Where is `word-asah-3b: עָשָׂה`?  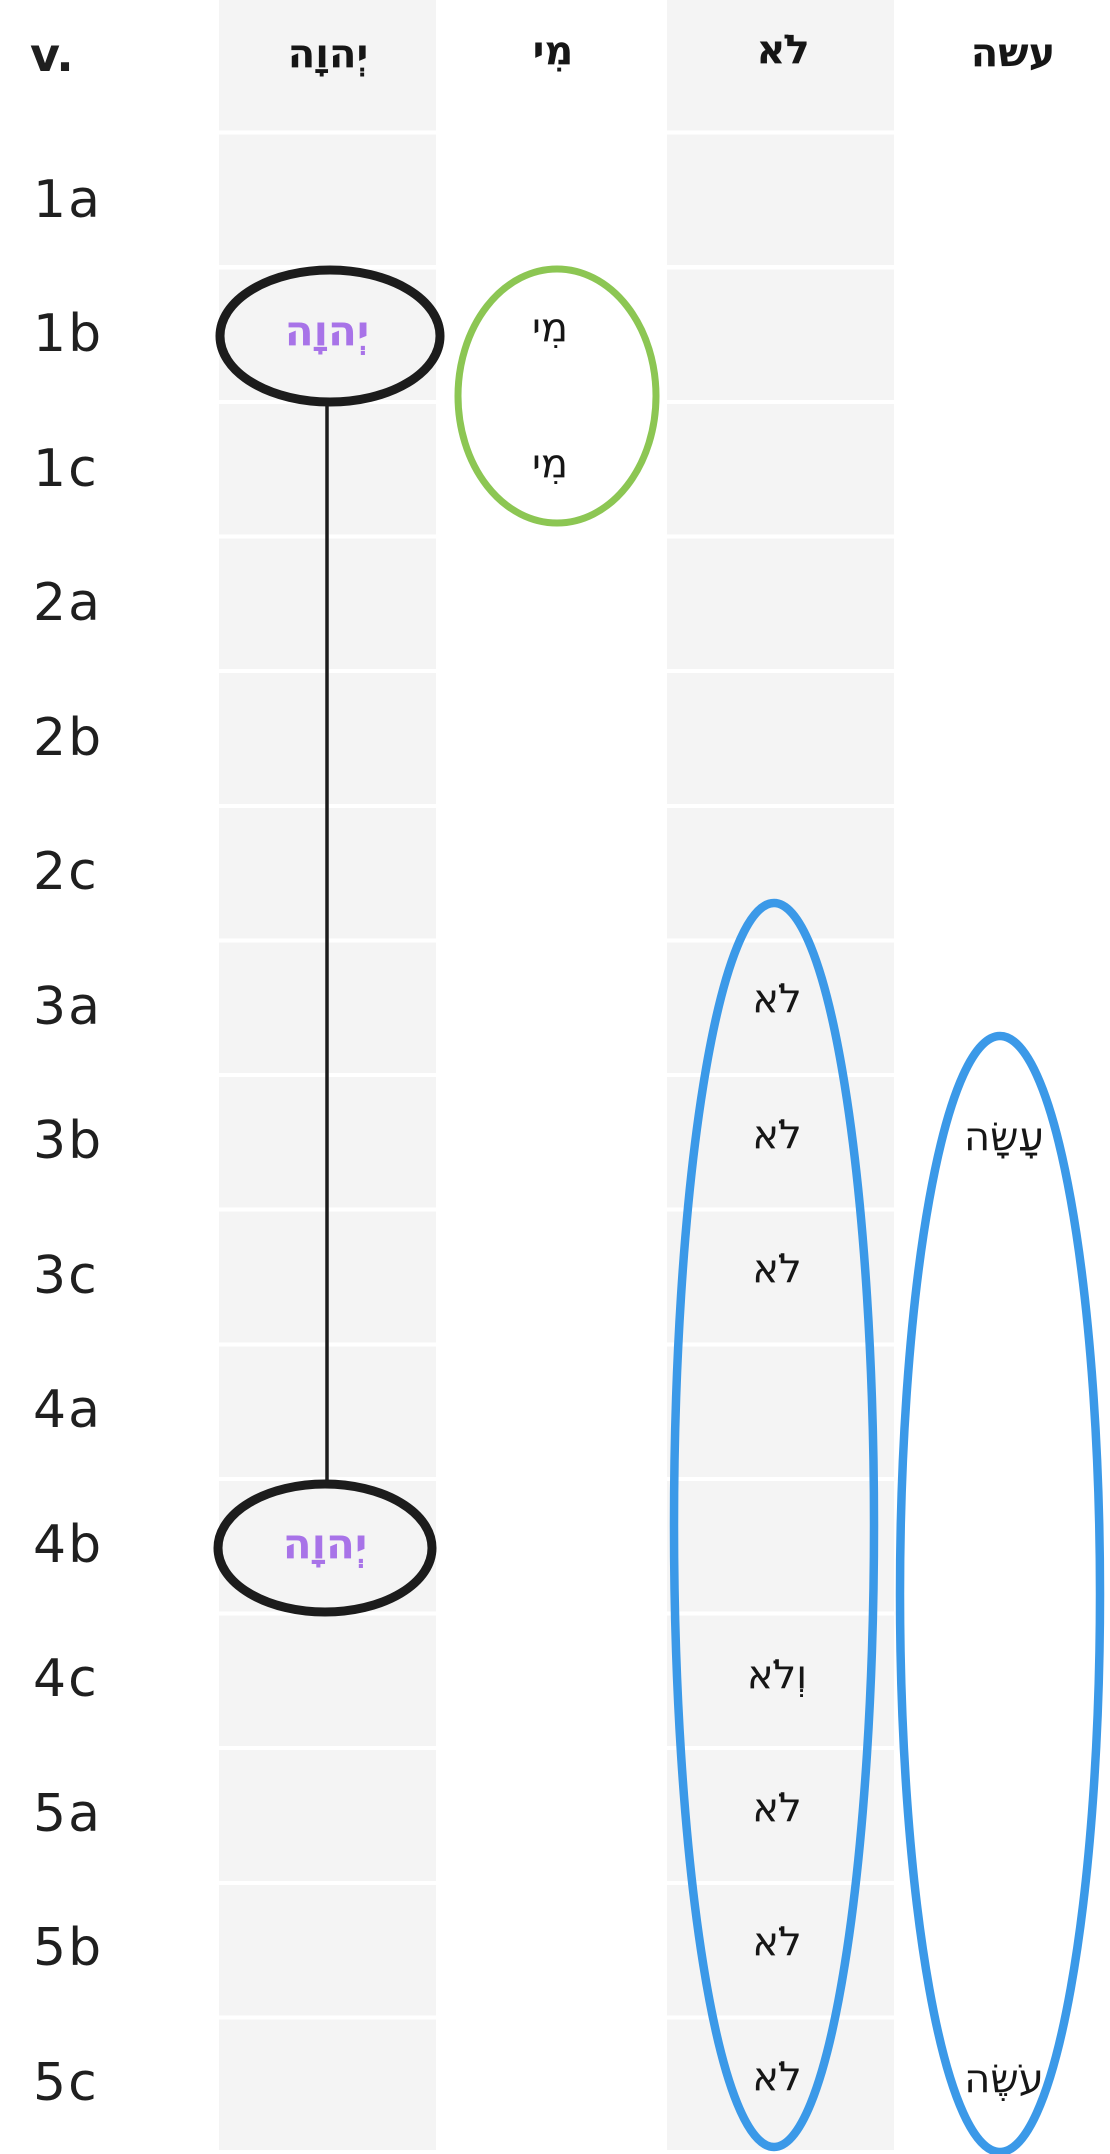
word-asah-3b: עָשָׂה is located at coordinates (1004, 1137).